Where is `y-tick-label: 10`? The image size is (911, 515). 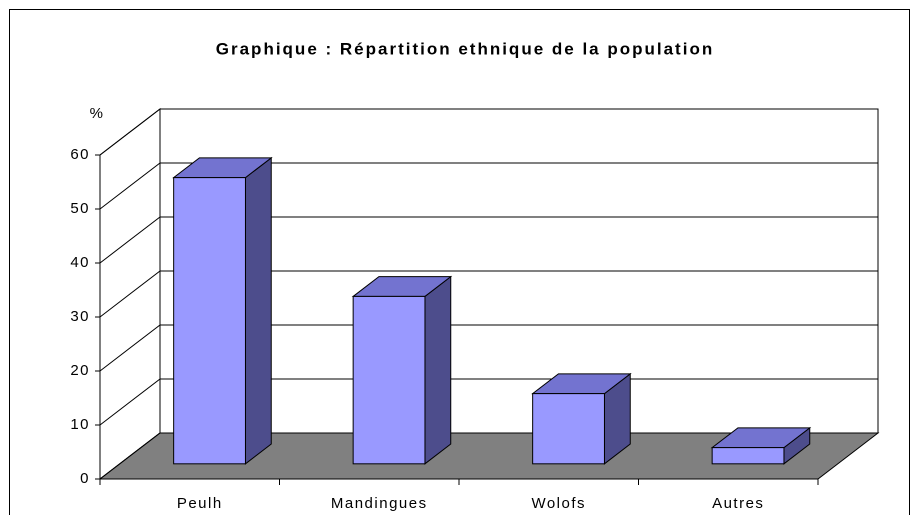 y-tick-label: 10 is located at coordinates (80, 424).